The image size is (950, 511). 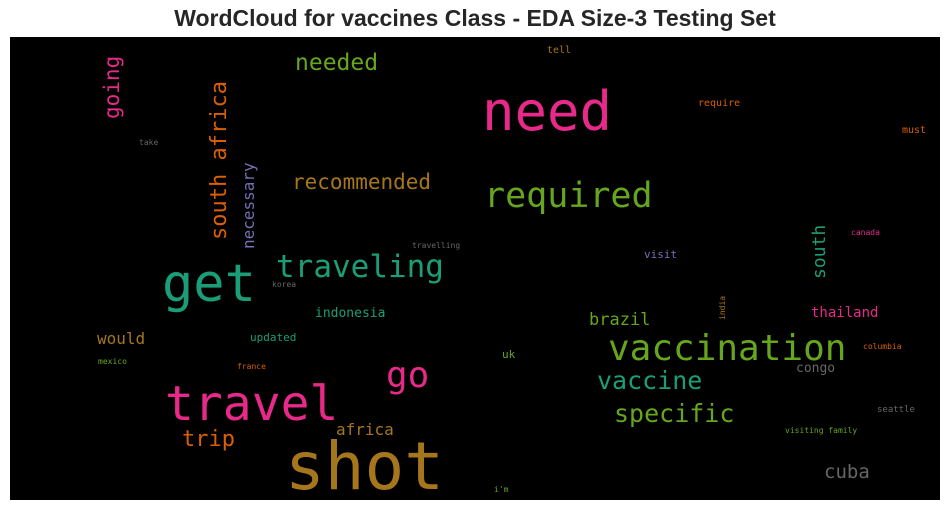 What do you see at coordinates (821, 430) in the screenshot?
I see `word-visiting-family: visiting family` at bounding box center [821, 430].